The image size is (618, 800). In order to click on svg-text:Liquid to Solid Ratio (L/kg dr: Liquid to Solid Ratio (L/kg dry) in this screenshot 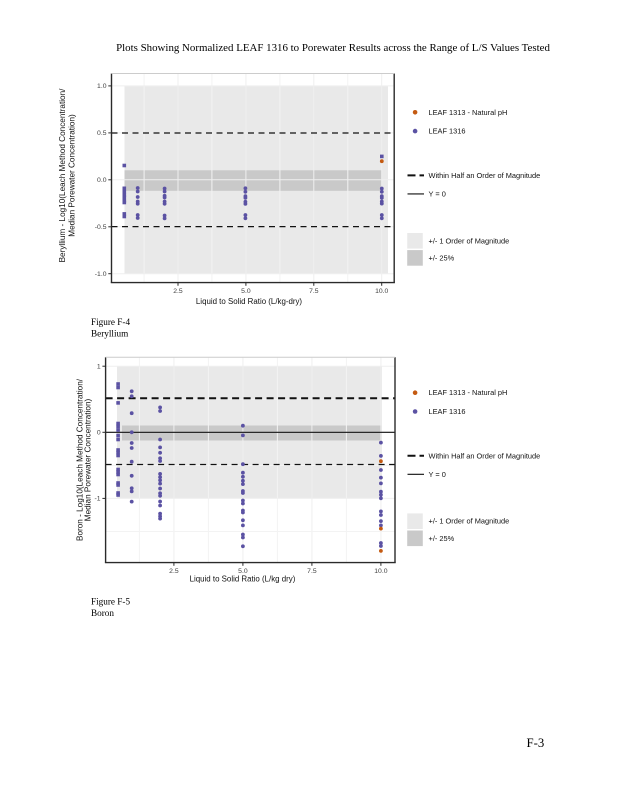, I will do `click(243, 579)`.